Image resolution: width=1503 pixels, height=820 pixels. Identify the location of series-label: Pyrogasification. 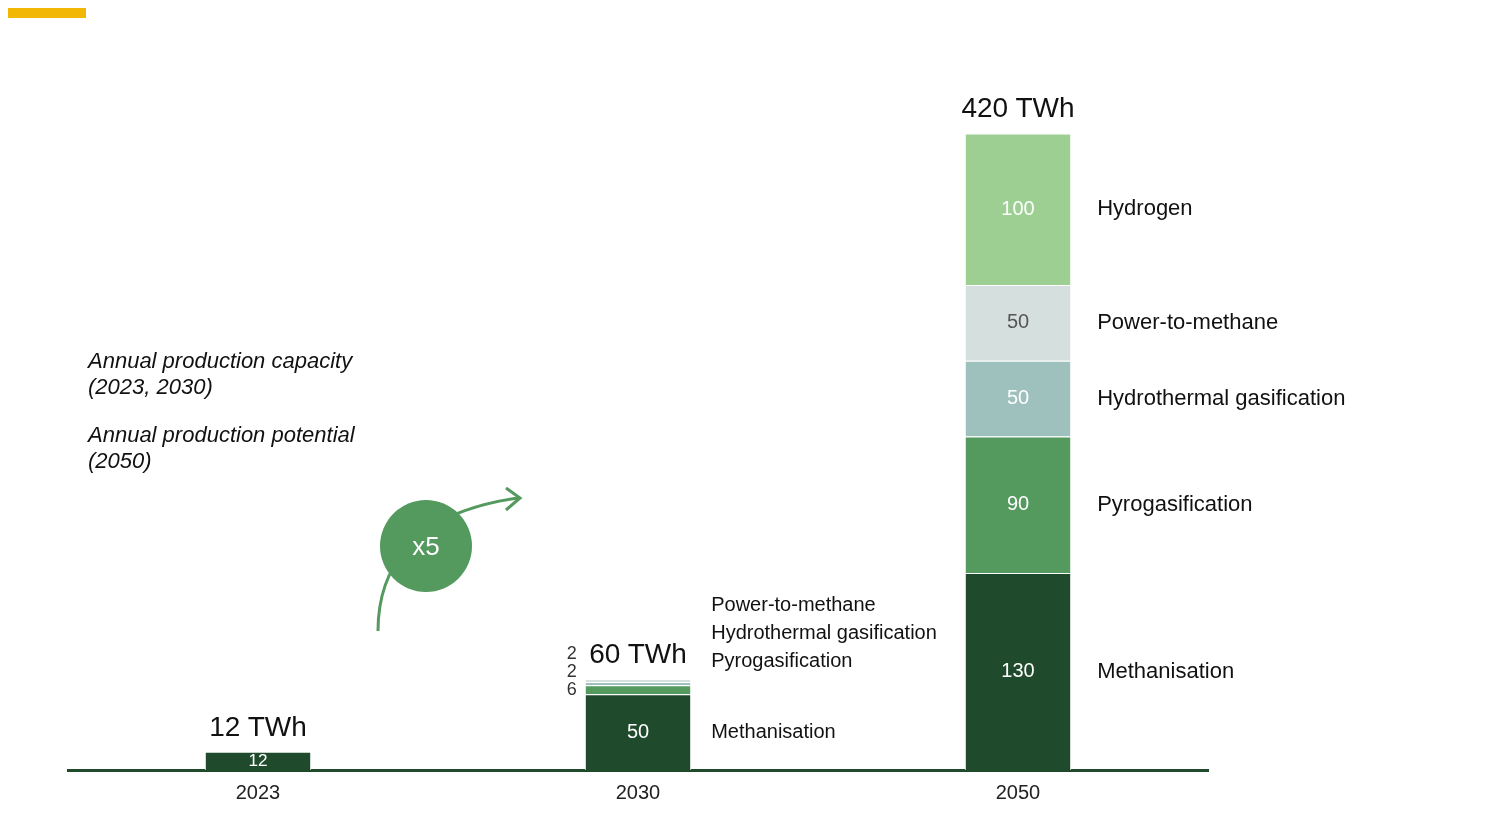
(1175, 503).